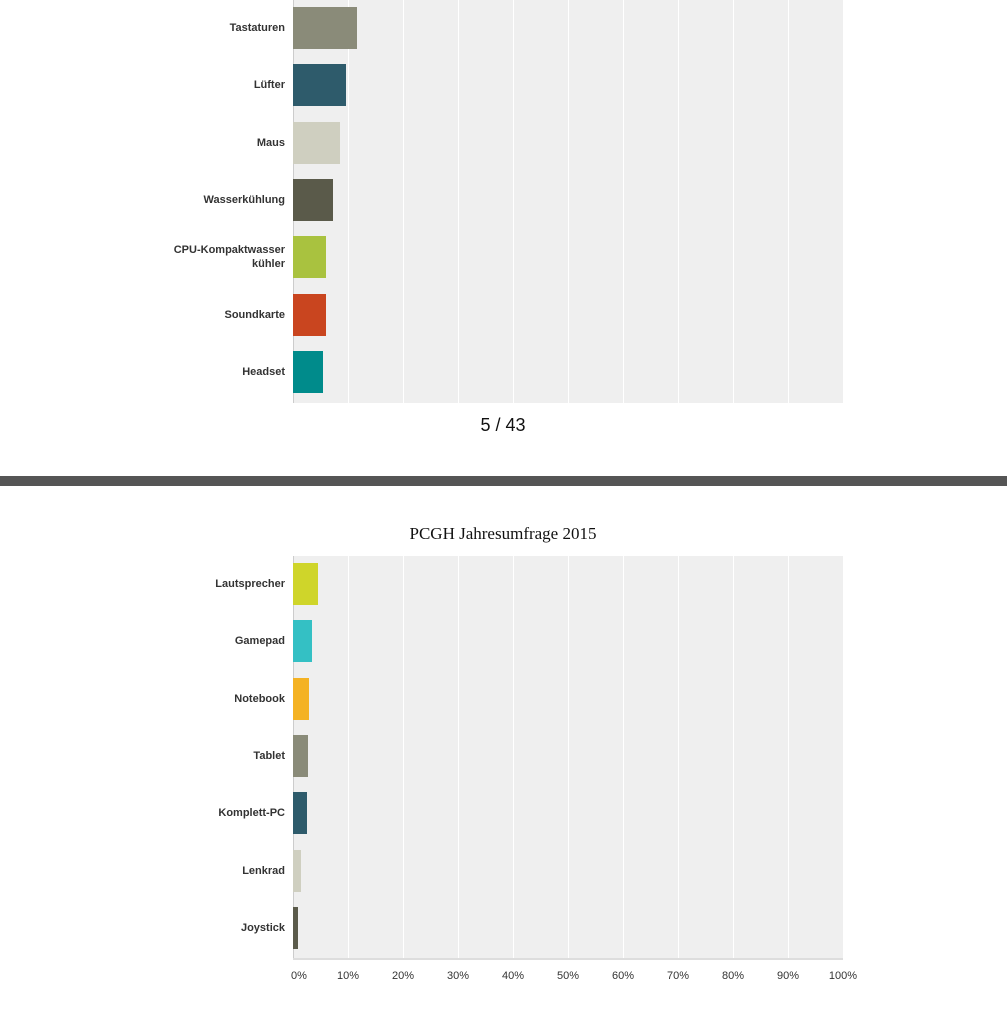  Describe the element at coordinates (503, 425) in the screenshot. I see `page-indicator: 5 / 43` at that location.